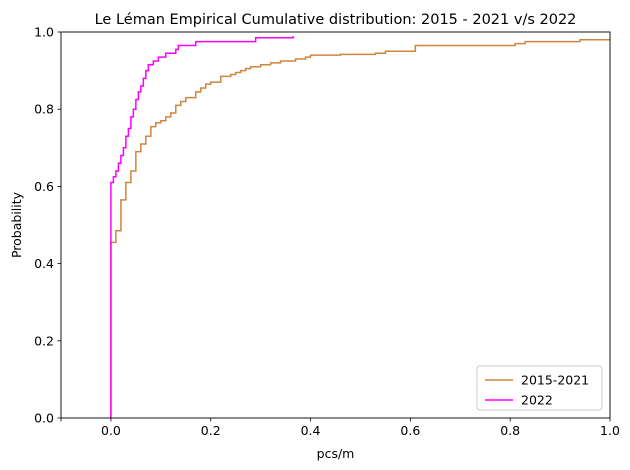 The height and width of the screenshot is (470, 630). Describe the element at coordinates (44, 109) in the screenshot. I see `y-tick-label: 0.8` at that location.